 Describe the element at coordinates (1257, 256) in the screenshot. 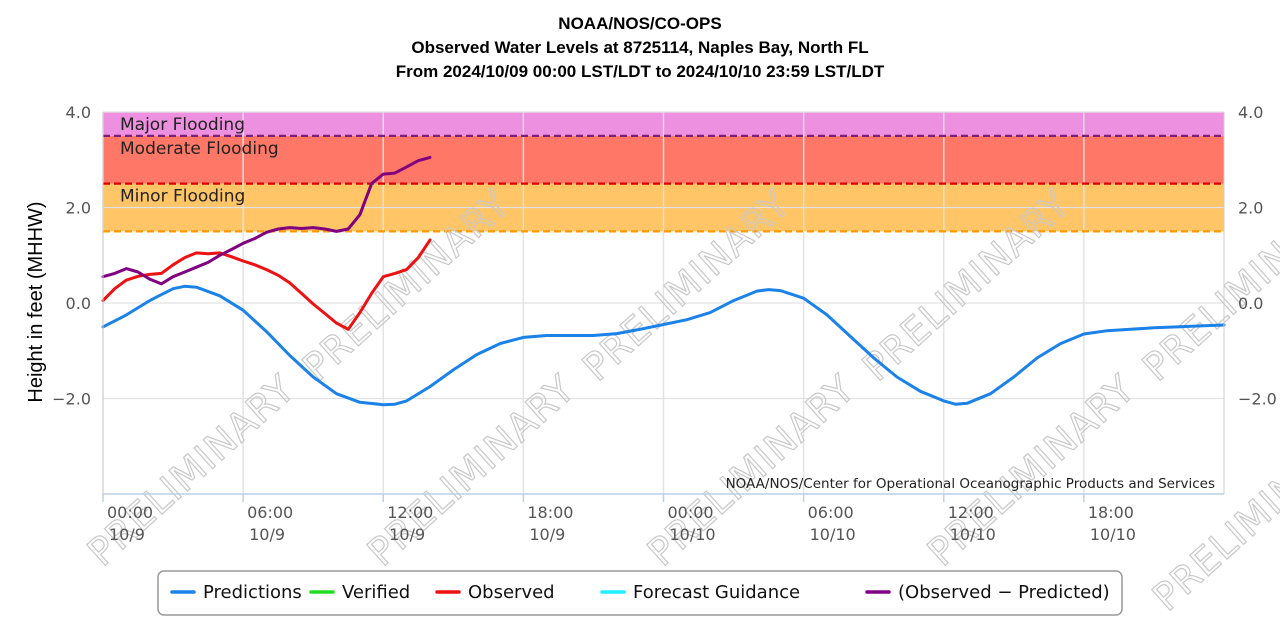

I see `y-tick-labels-right: 4.0 2.0 0.0 −2.0` at that location.